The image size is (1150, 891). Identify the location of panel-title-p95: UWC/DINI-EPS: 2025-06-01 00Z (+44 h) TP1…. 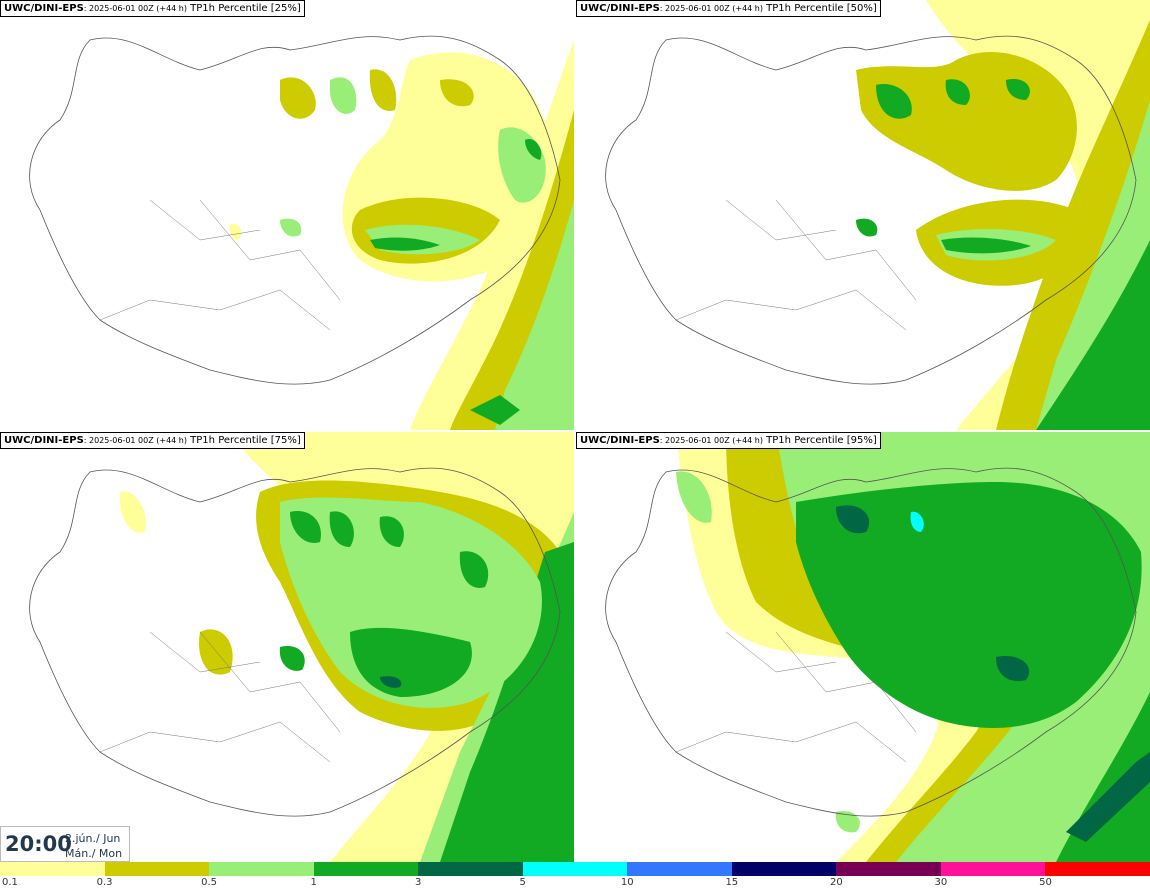
(728, 440).